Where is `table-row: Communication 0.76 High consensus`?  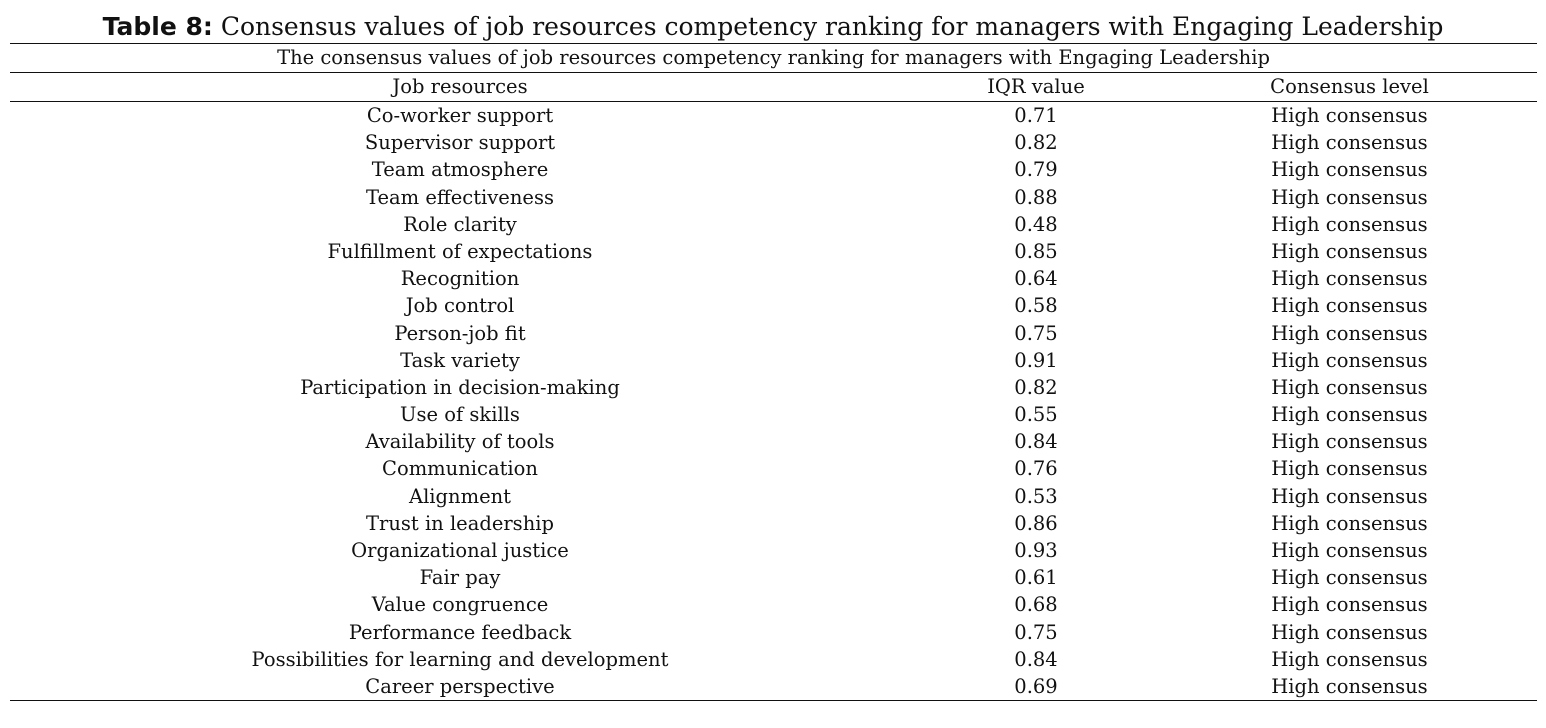 table-row: Communication 0.76 High consensus is located at coordinates (773, 468).